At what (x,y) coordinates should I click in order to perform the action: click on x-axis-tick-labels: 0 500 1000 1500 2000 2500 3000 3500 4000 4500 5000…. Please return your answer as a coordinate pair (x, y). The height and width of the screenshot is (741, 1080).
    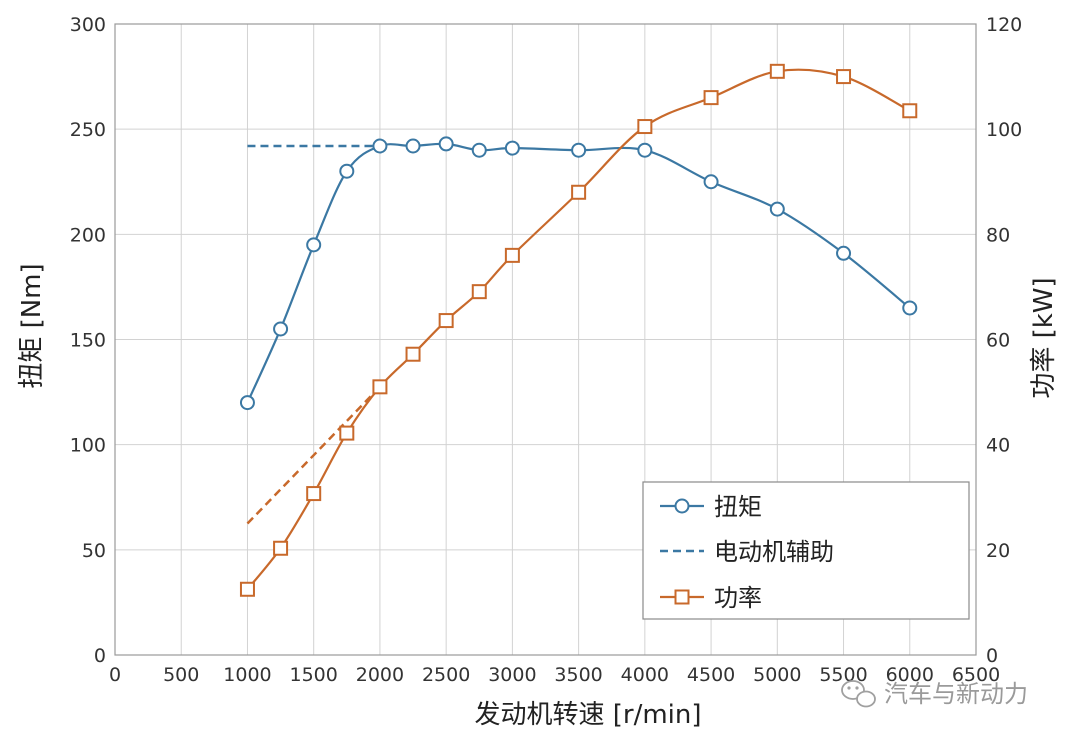
    Looking at the image, I should click on (554, 675).